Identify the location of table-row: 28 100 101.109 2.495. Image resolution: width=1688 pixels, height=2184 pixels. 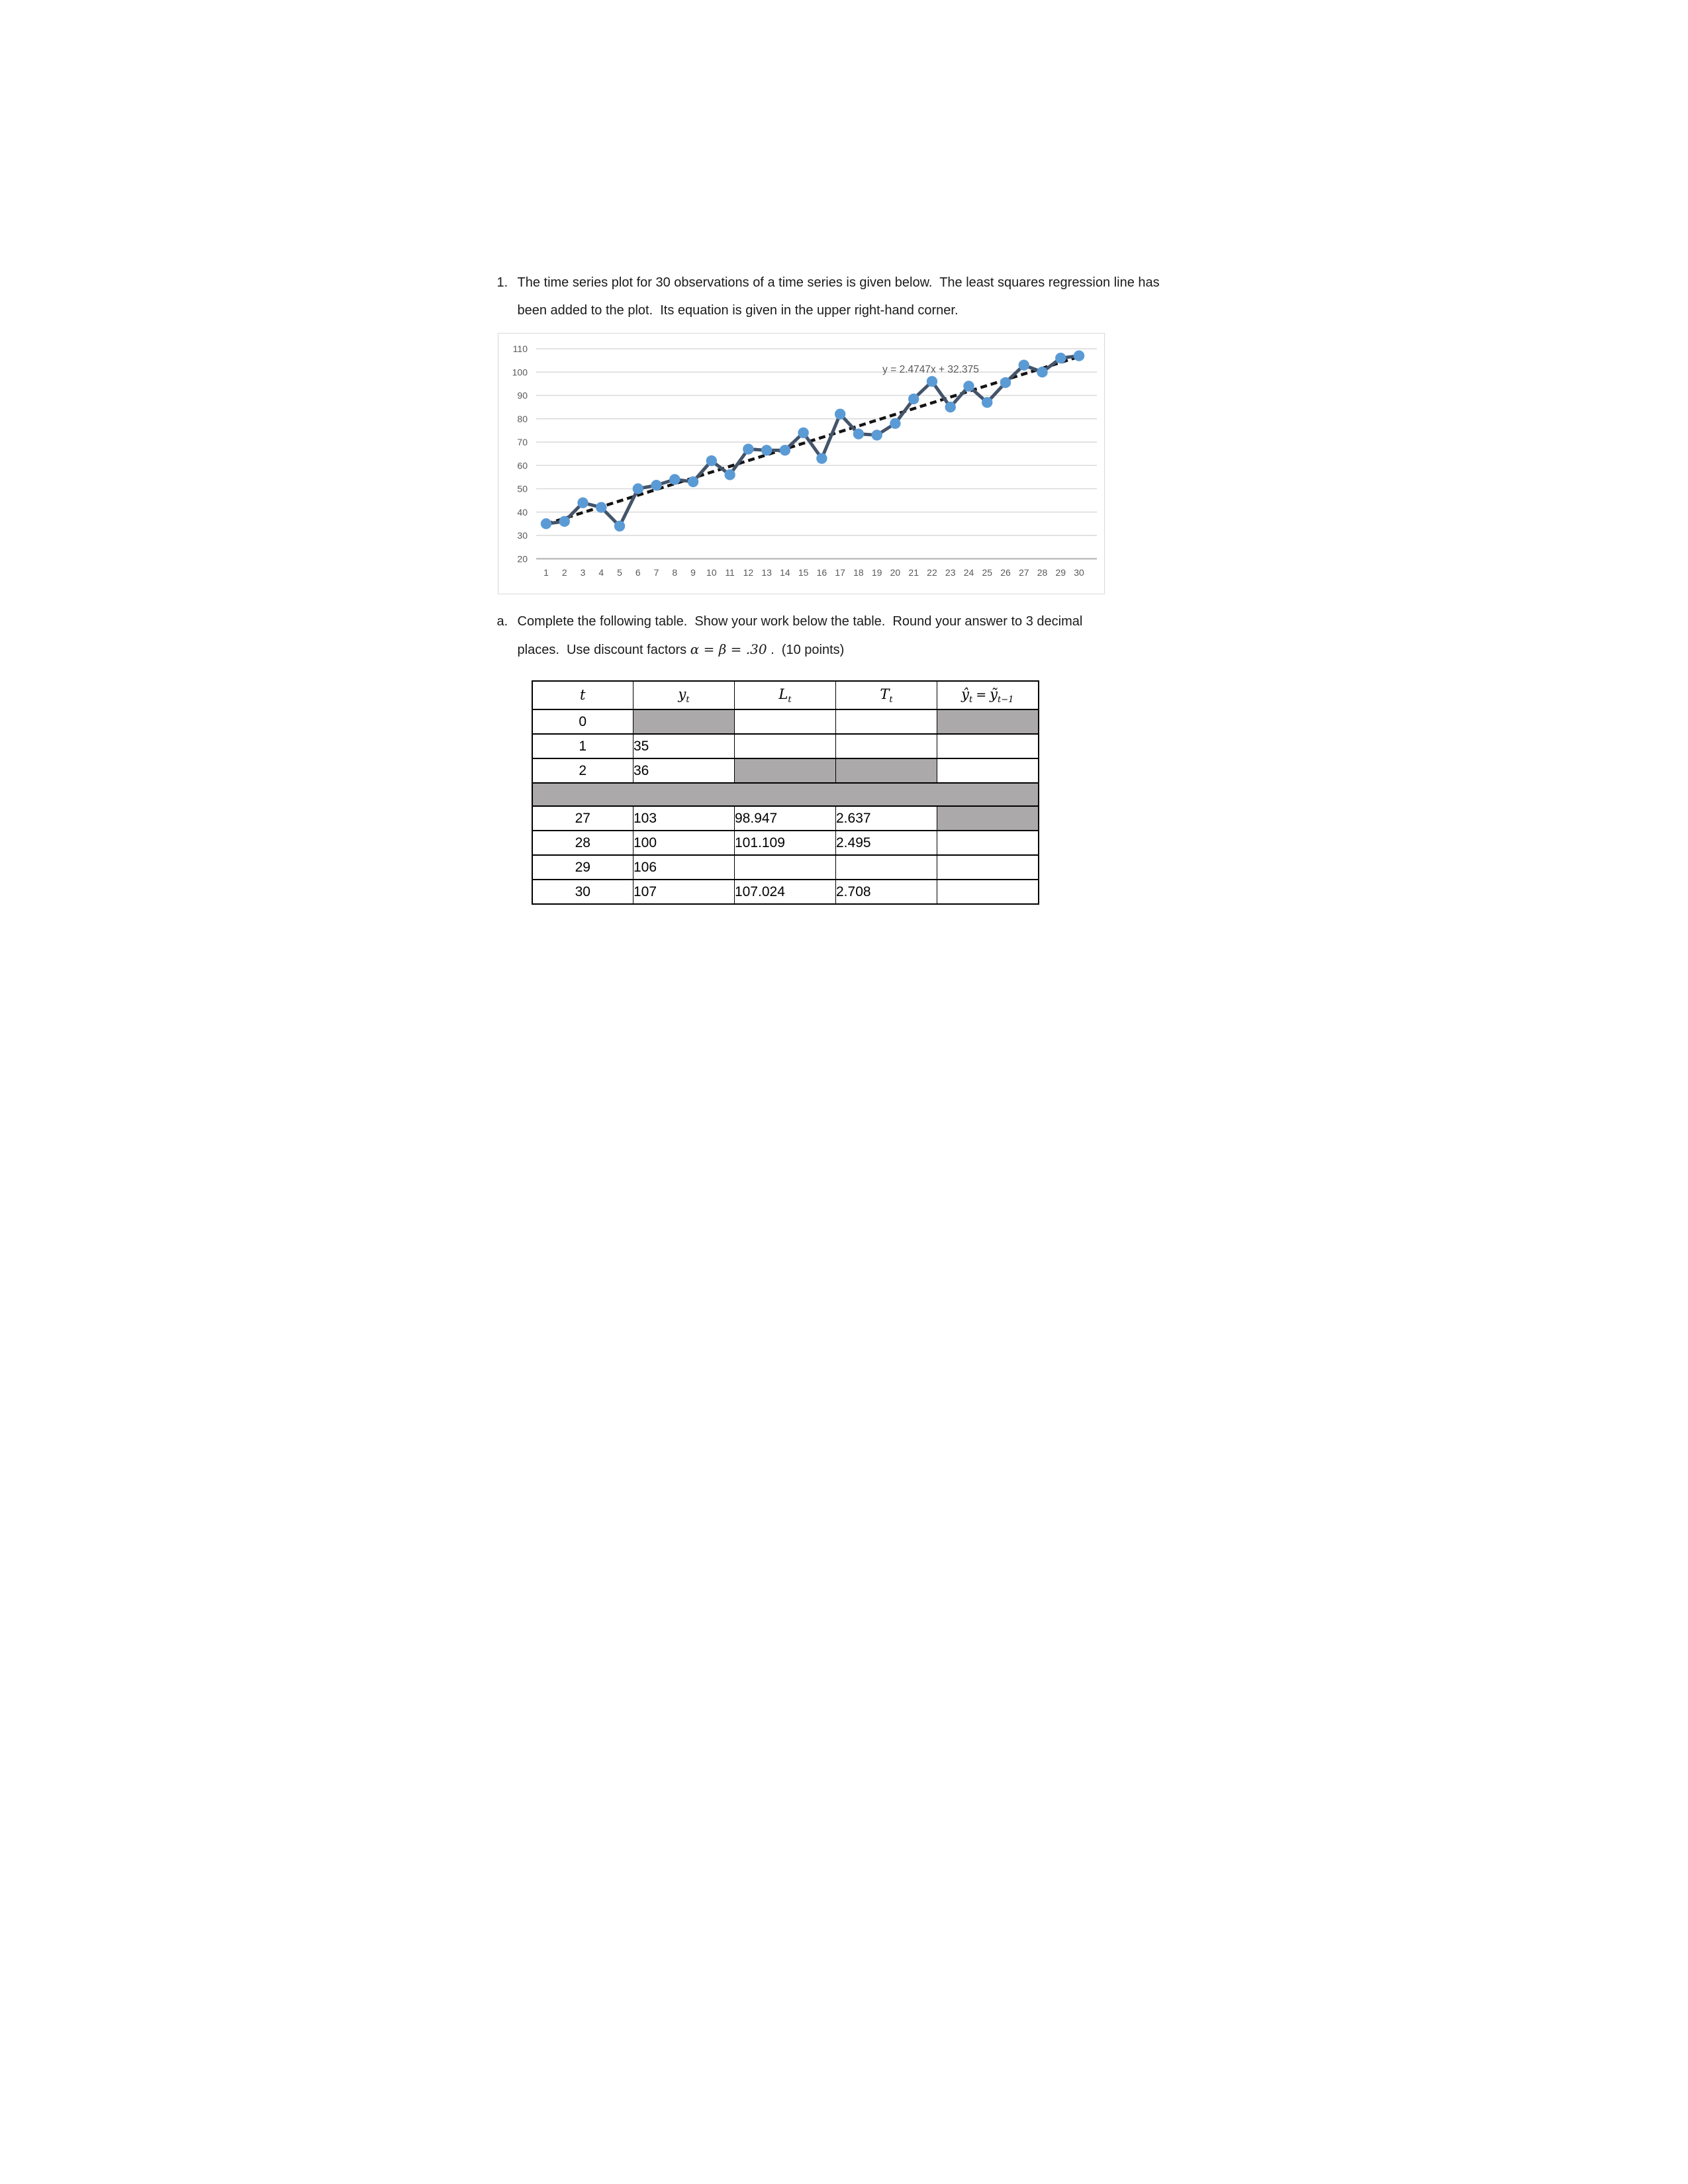
(785, 843).